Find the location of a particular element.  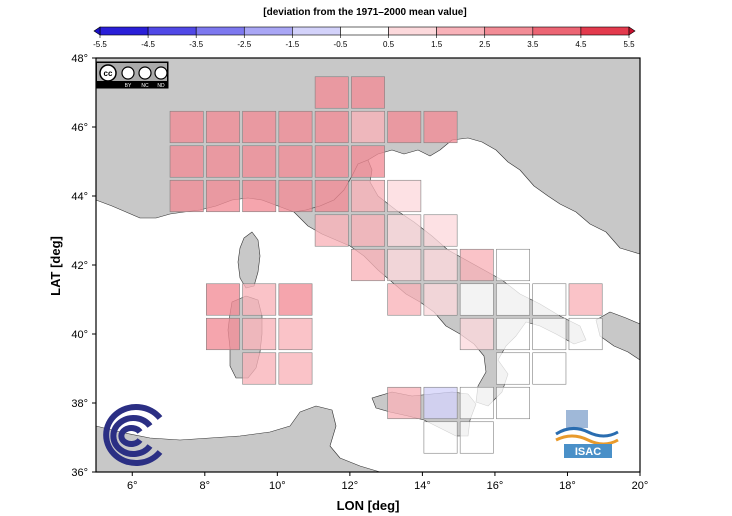

colorbar-tick-label: 4.5 is located at coordinates (581, 44).